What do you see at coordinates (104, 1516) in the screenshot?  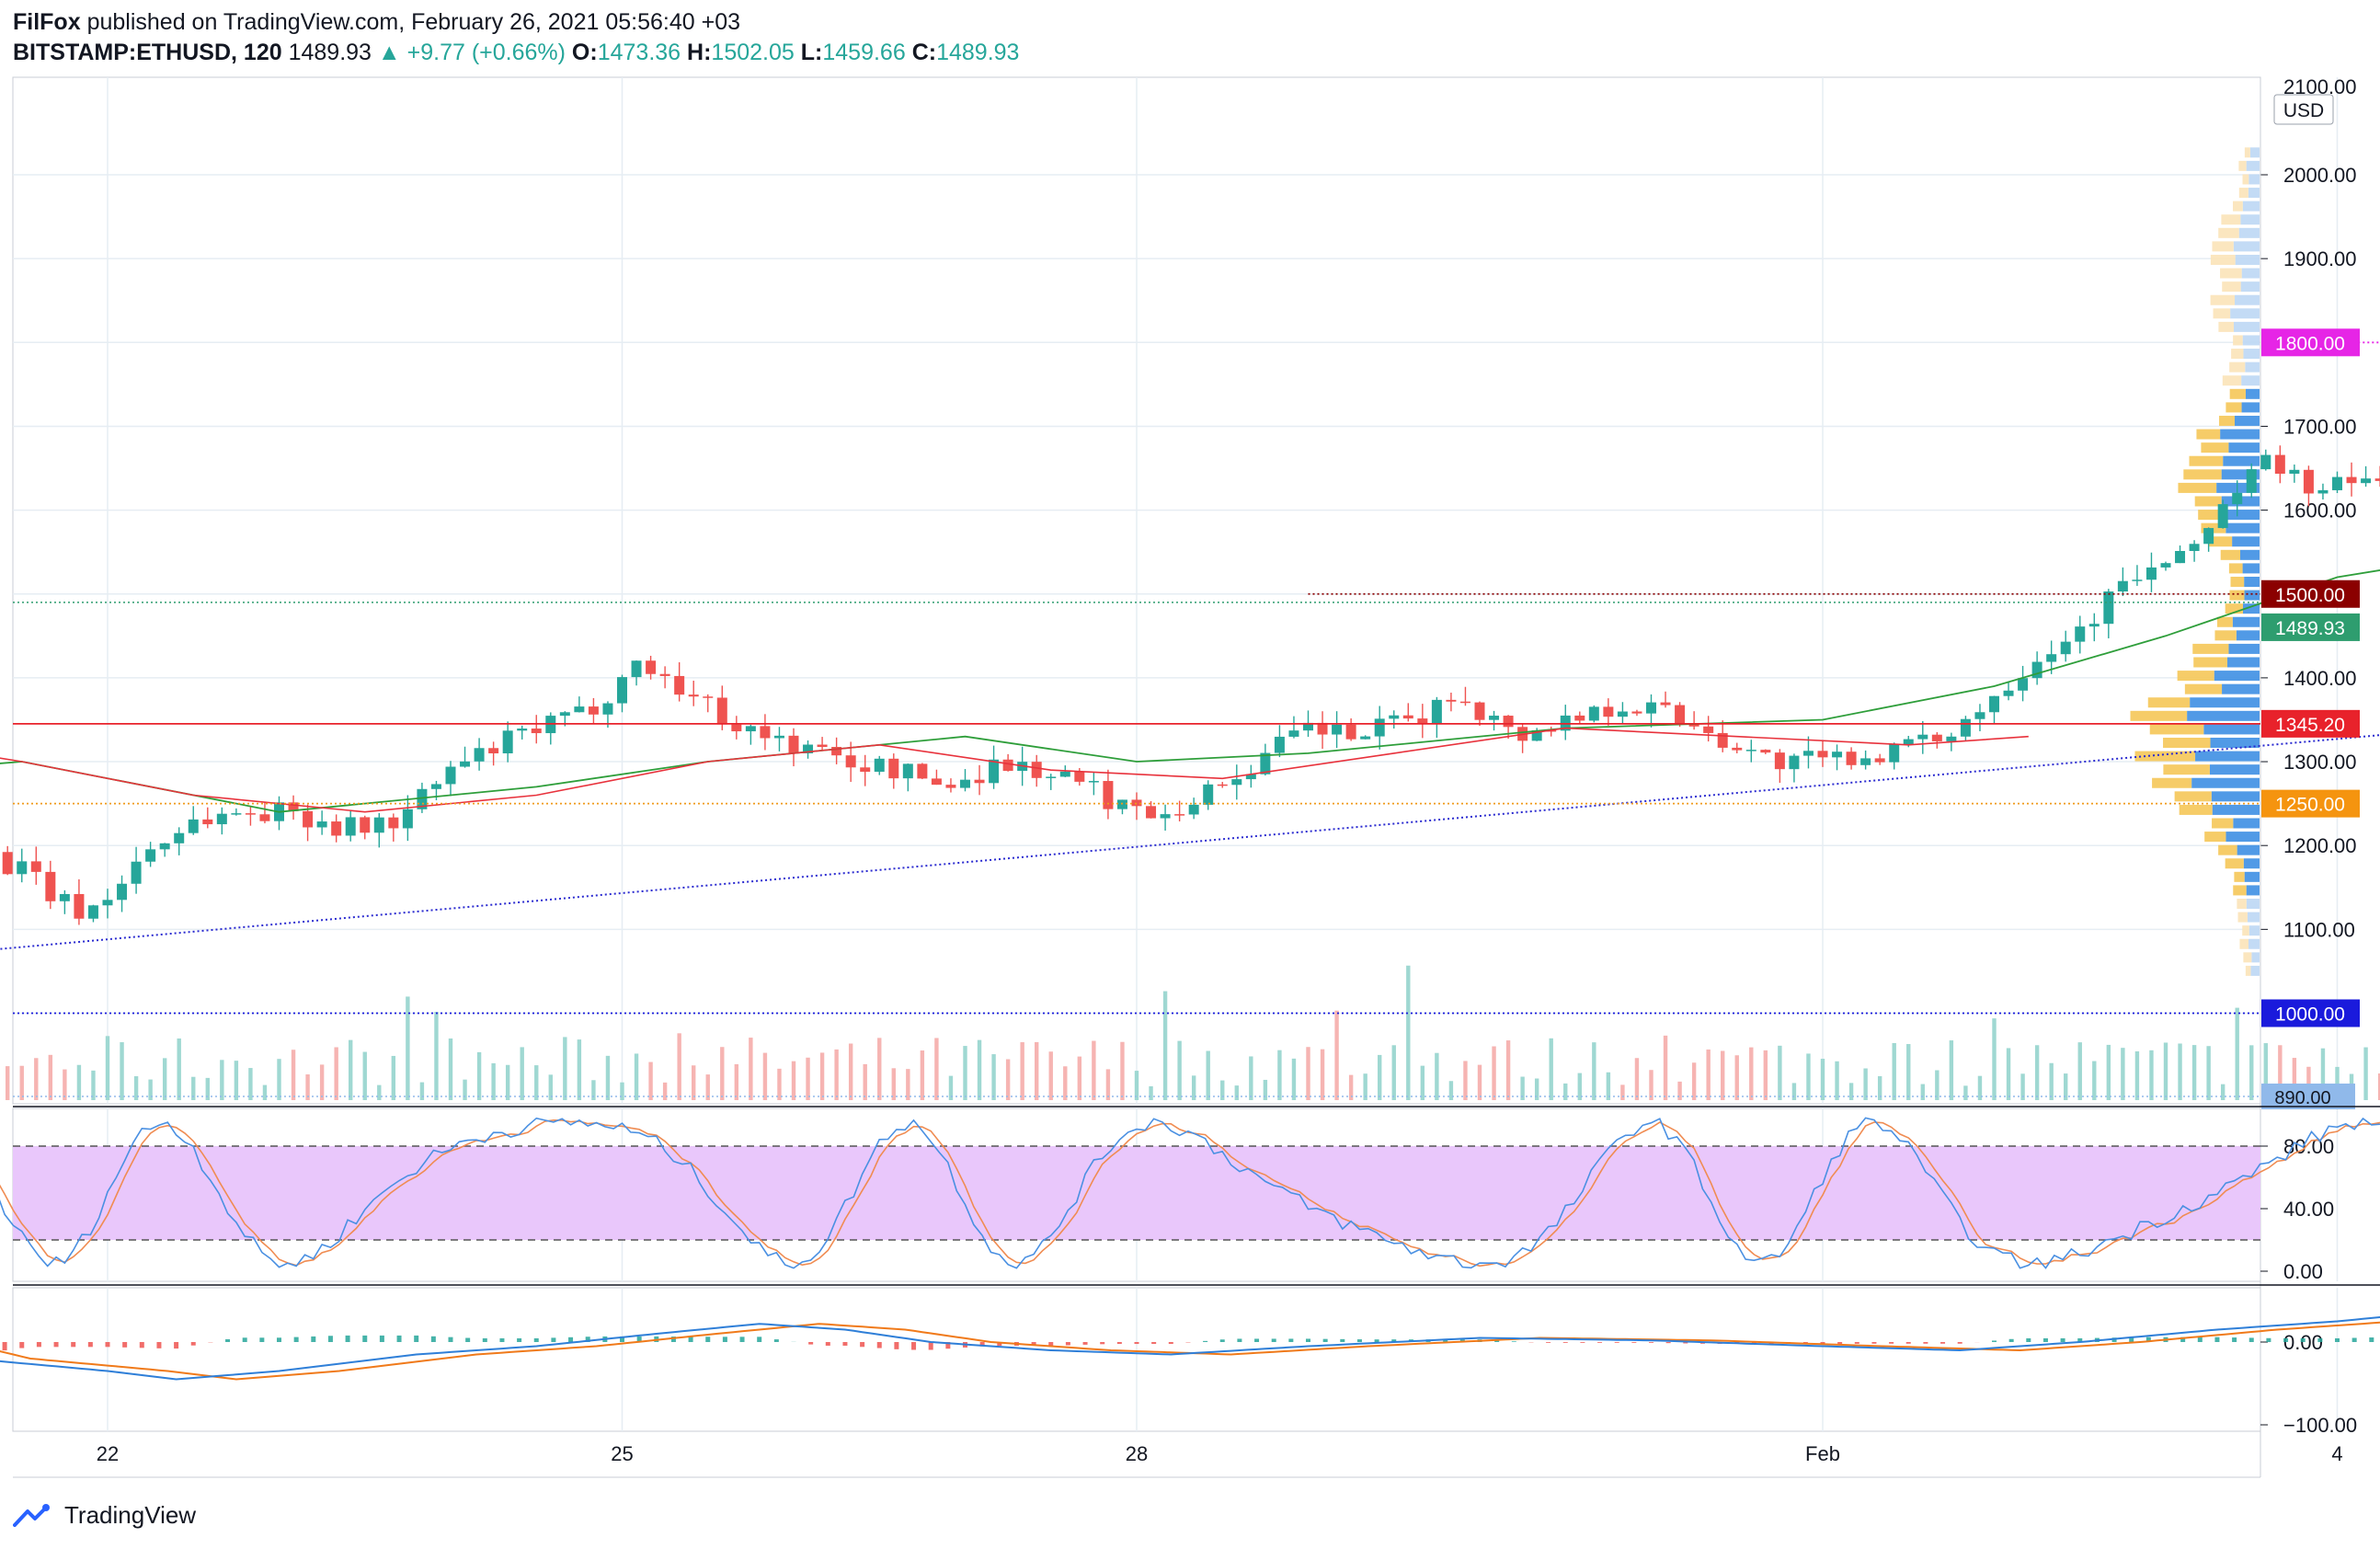 I see `tradingview-brand: TradingView` at bounding box center [104, 1516].